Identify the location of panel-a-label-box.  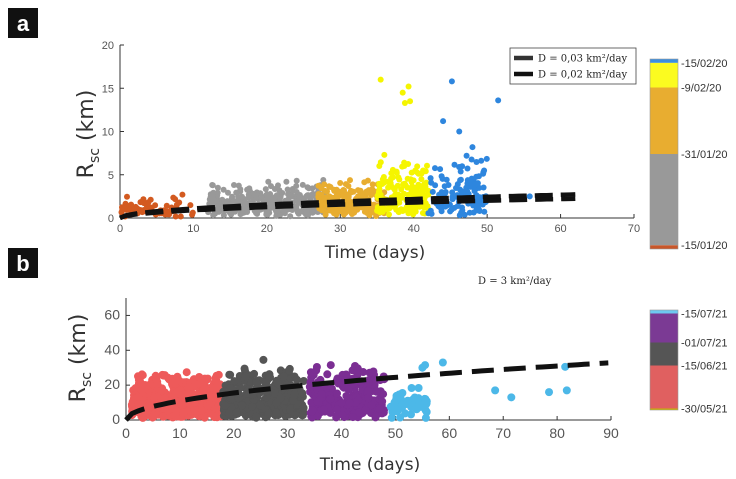
(23, 23).